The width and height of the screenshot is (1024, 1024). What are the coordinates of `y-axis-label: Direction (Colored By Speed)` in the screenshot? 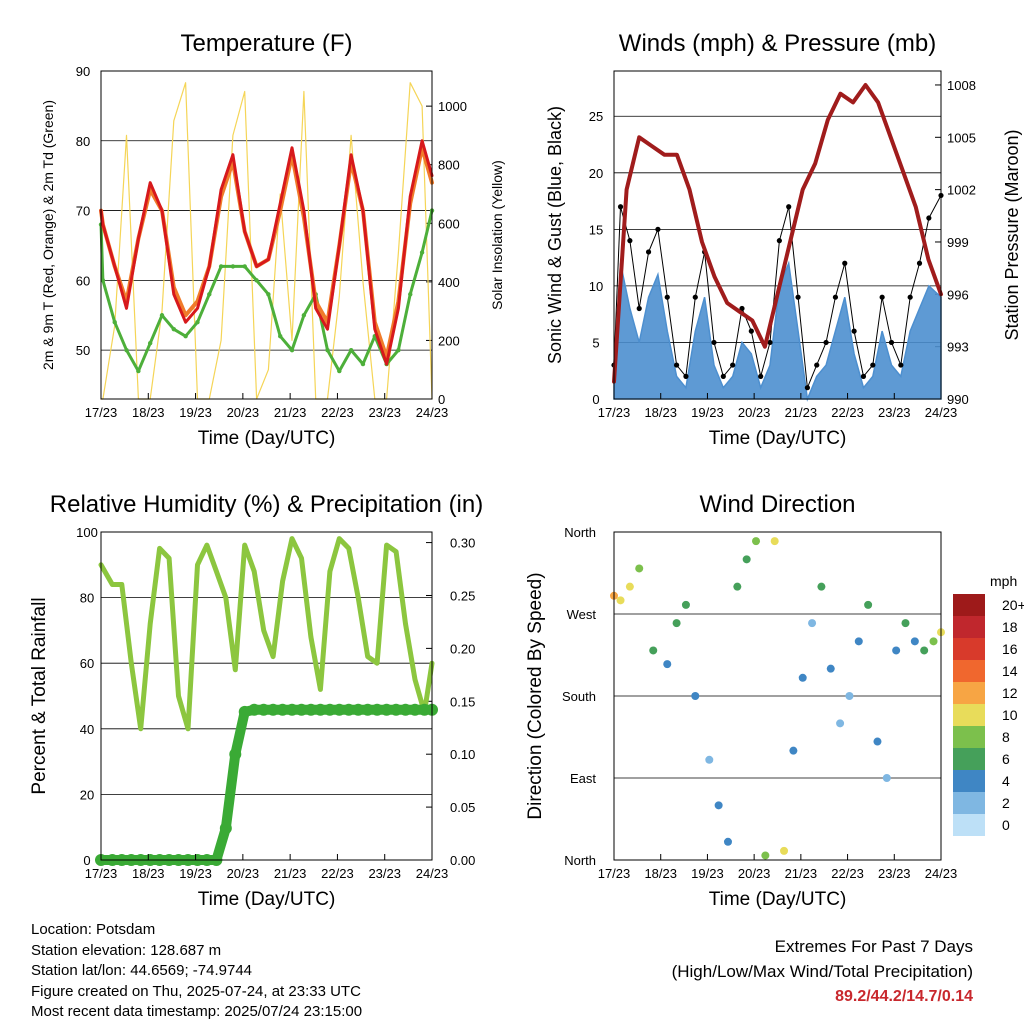 It's located at (535, 695).